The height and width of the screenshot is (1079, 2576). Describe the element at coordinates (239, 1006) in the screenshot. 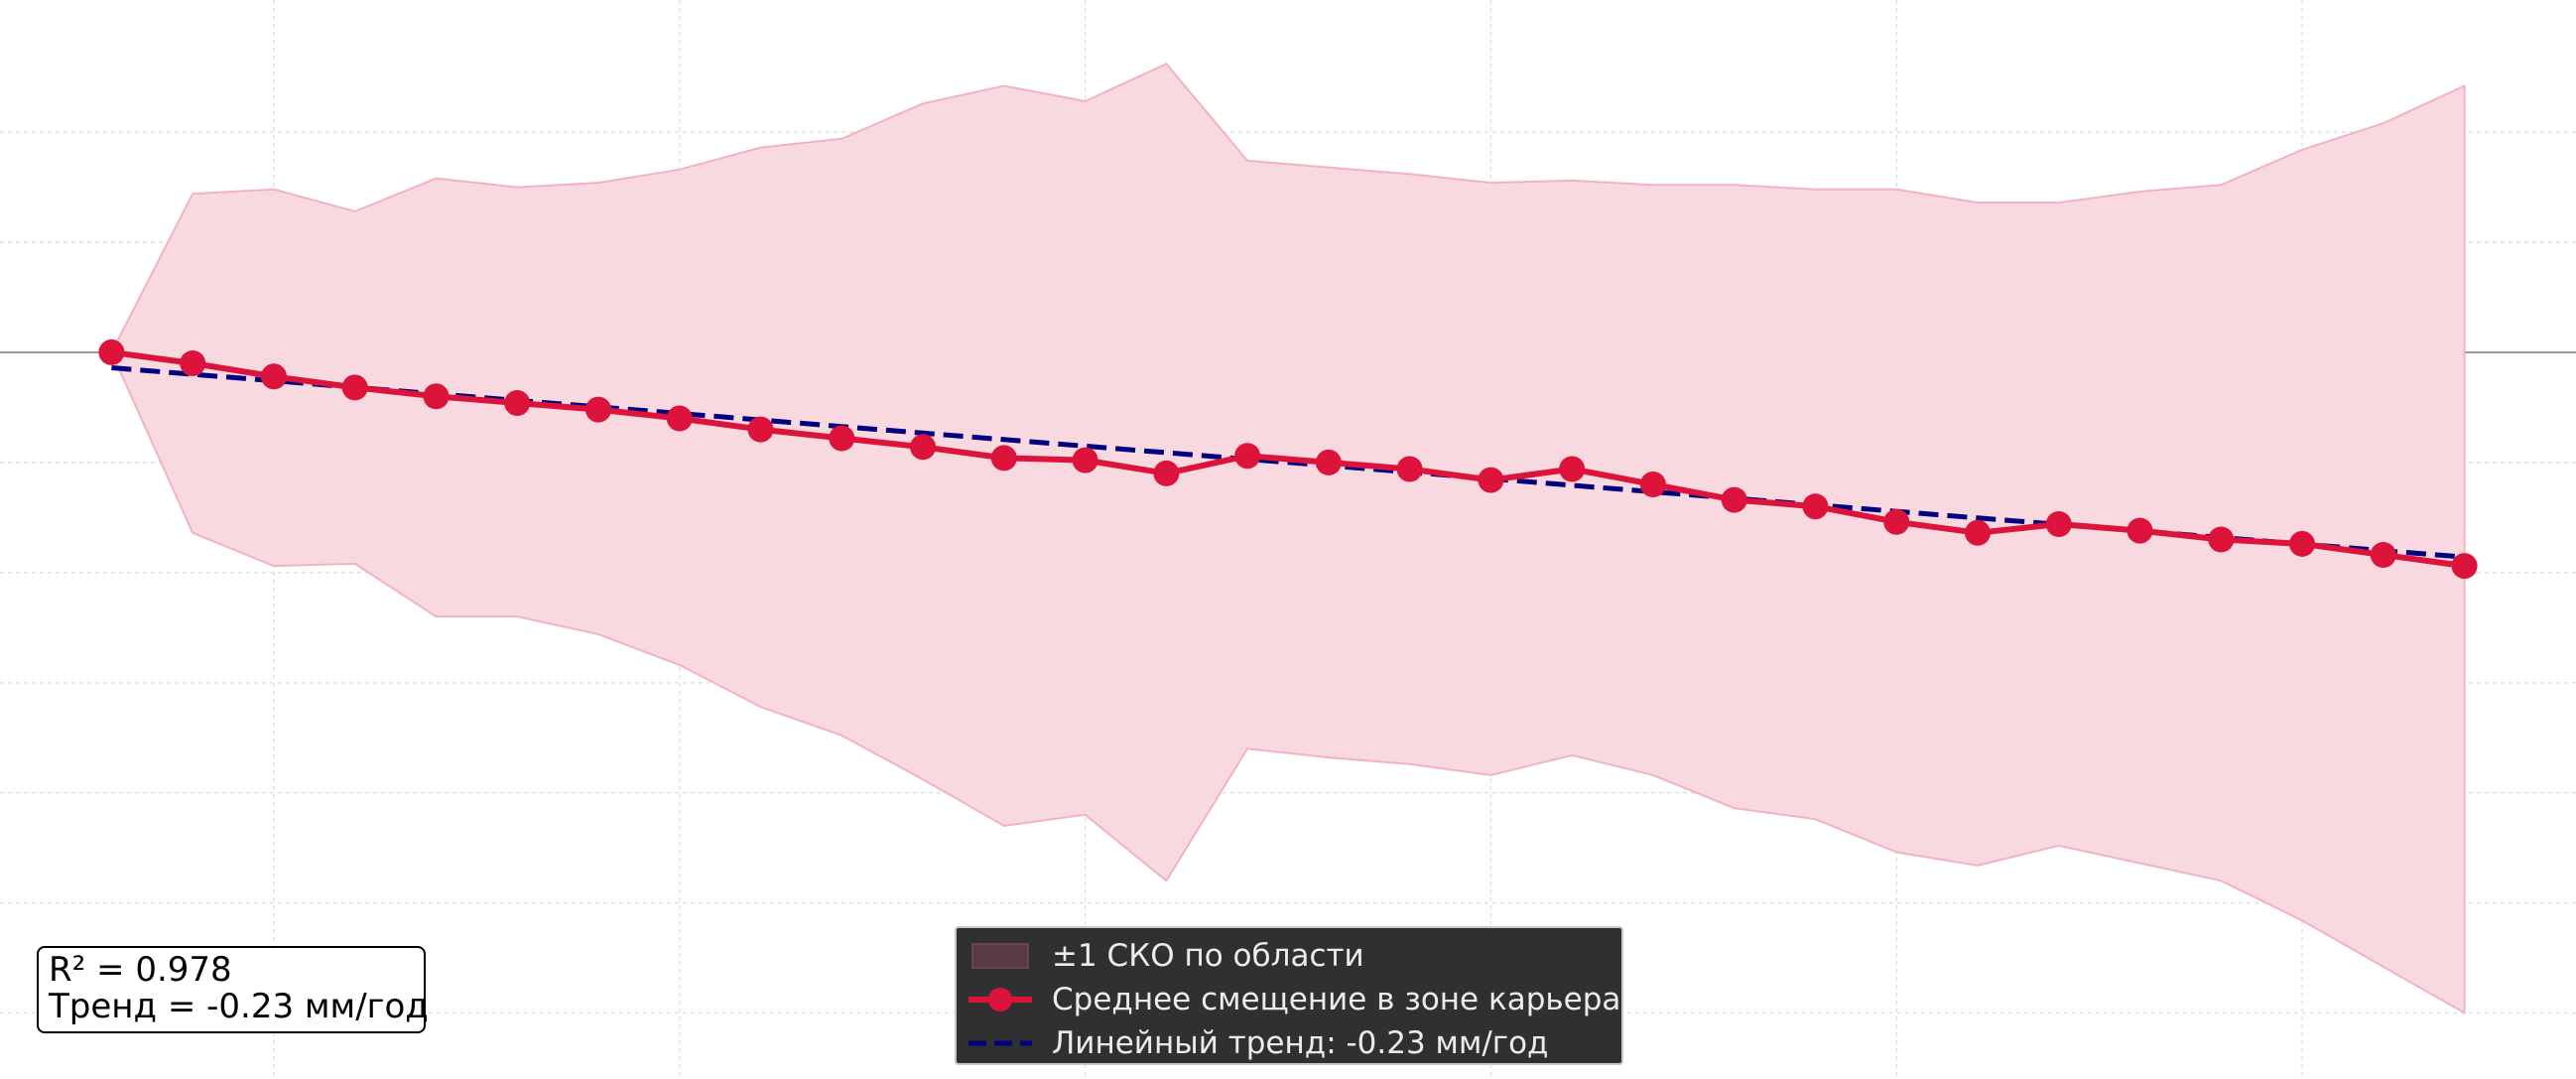

I see `trend-text: Тренд = -0.23 мм/год` at that location.